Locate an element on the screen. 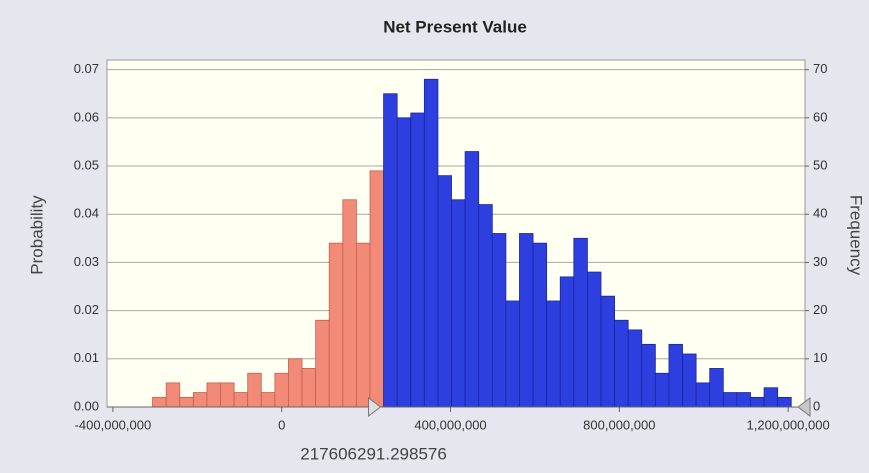 The image size is (869, 473). y2-tick-label: 70 is located at coordinates (820, 68).